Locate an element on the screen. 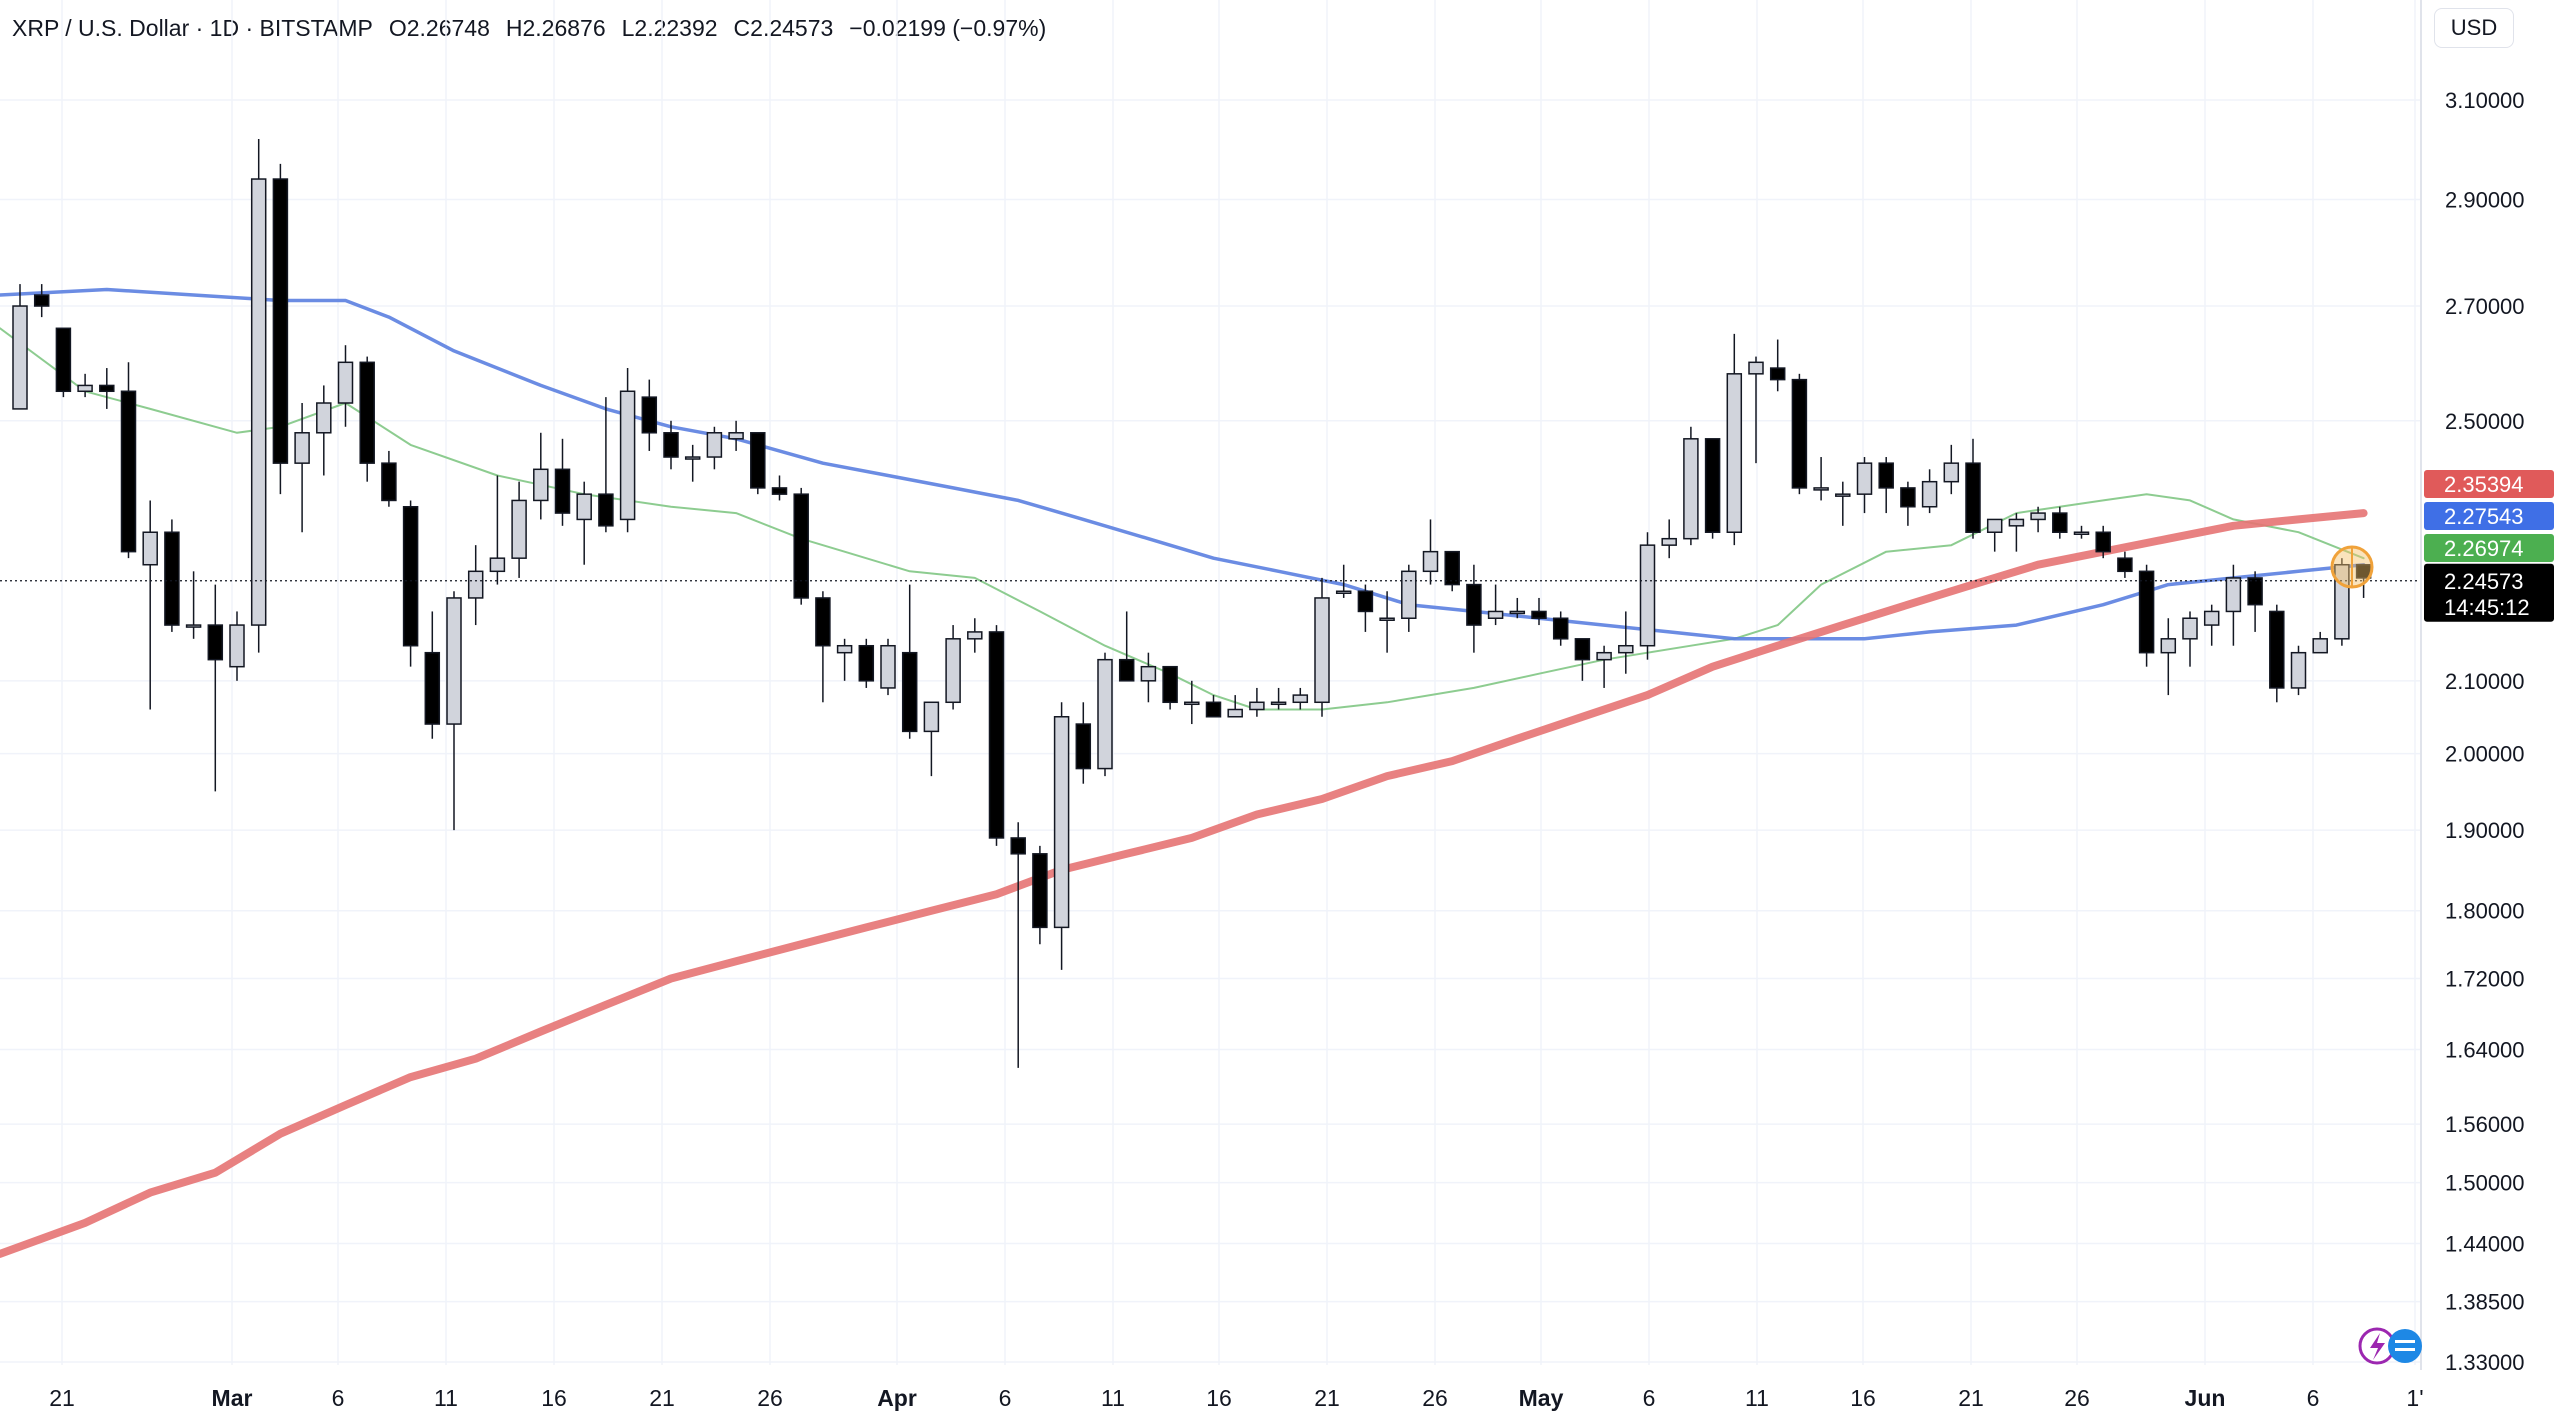 Image resolution: width=2560 pixels, height=1420 pixels. x-tick-label: 16 is located at coordinates (1219, 1398).